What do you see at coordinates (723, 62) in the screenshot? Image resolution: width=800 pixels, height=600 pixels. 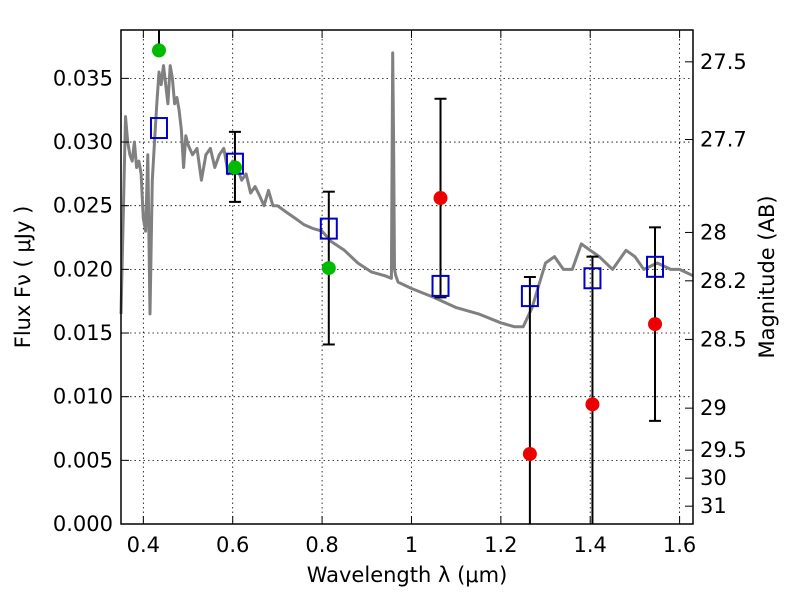 I see `y2-tick-label: 27.5` at bounding box center [723, 62].